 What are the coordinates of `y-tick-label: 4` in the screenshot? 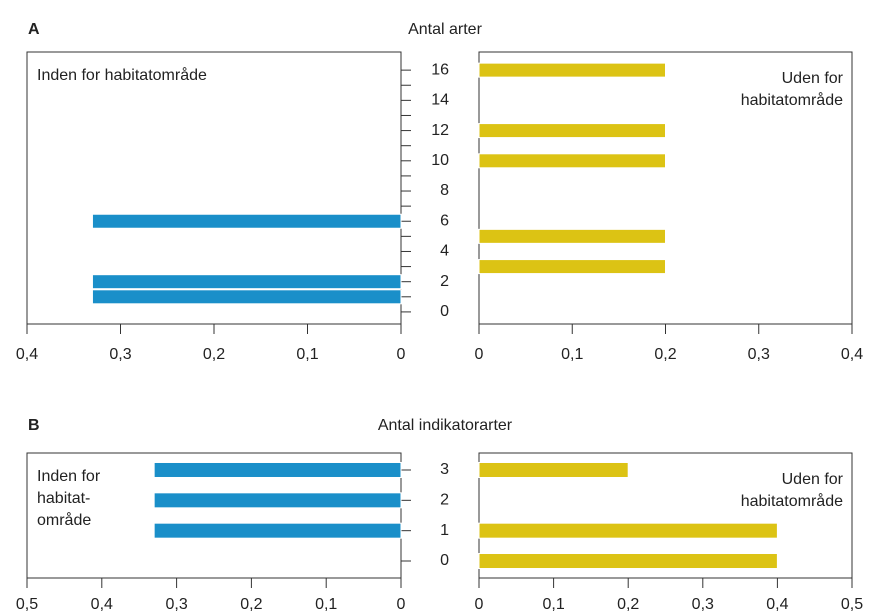 It's located at (444, 251).